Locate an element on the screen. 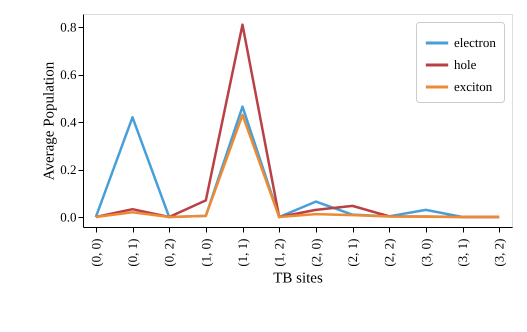 The width and height of the screenshot is (527, 332). y-tick-label: 0.4 is located at coordinates (68, 122).